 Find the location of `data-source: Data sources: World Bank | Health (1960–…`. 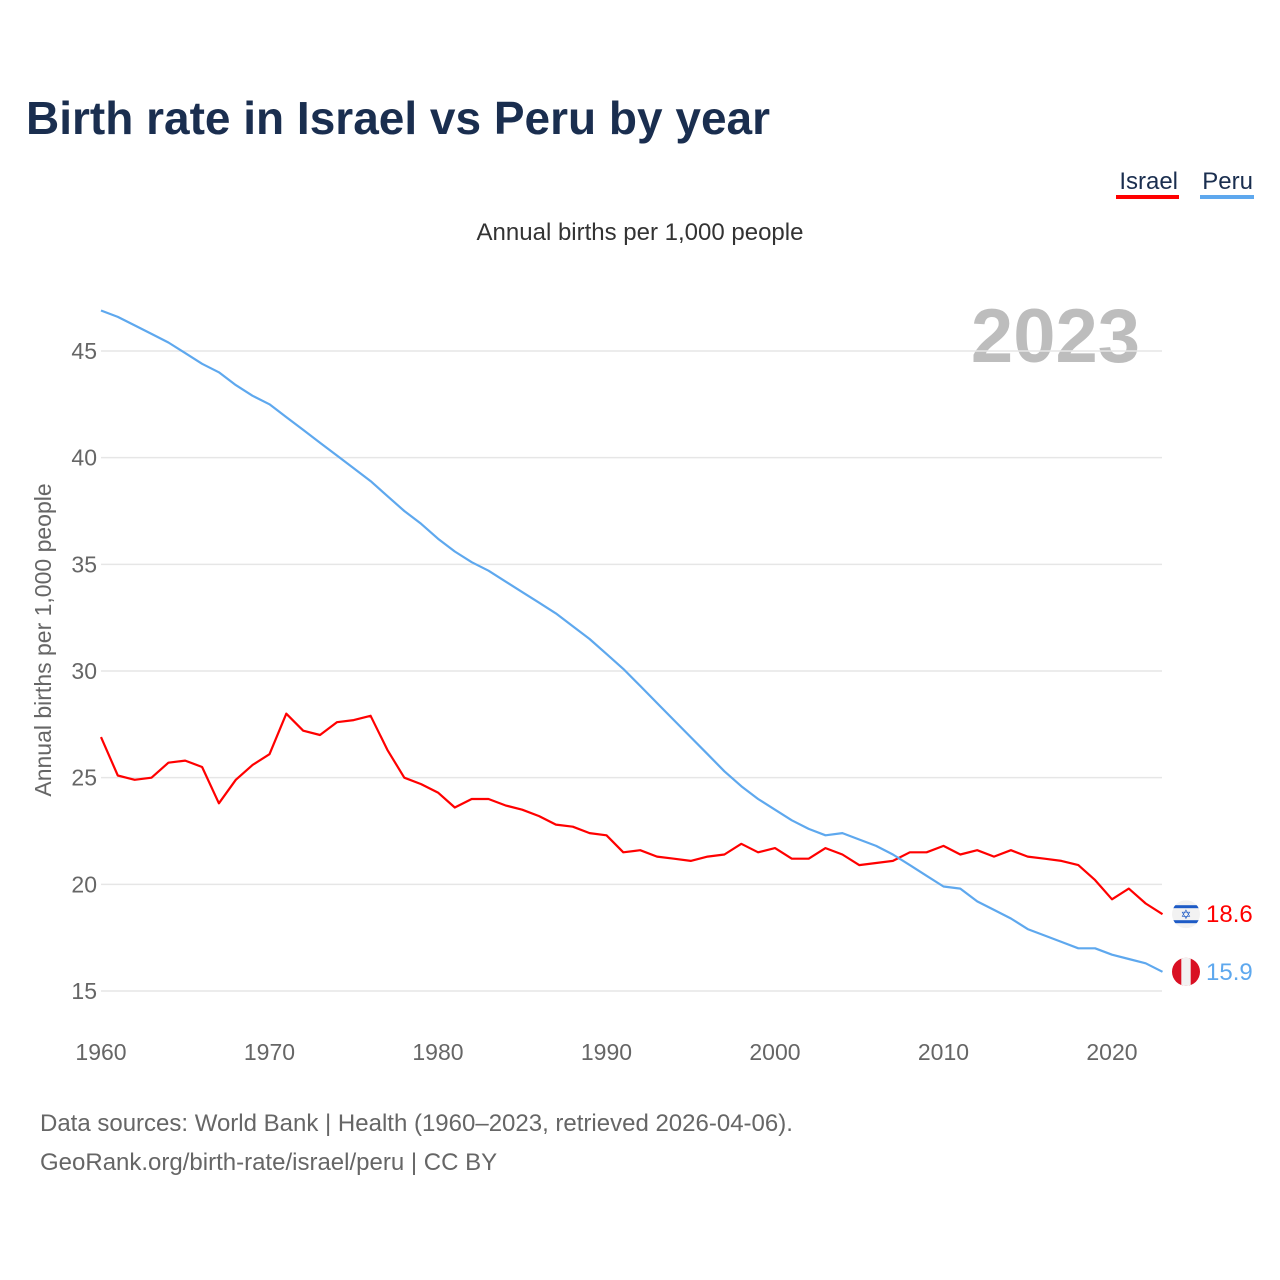

data-source: Data sources: World Bank | Health (1960–… is located at coordinates (416, 1123).